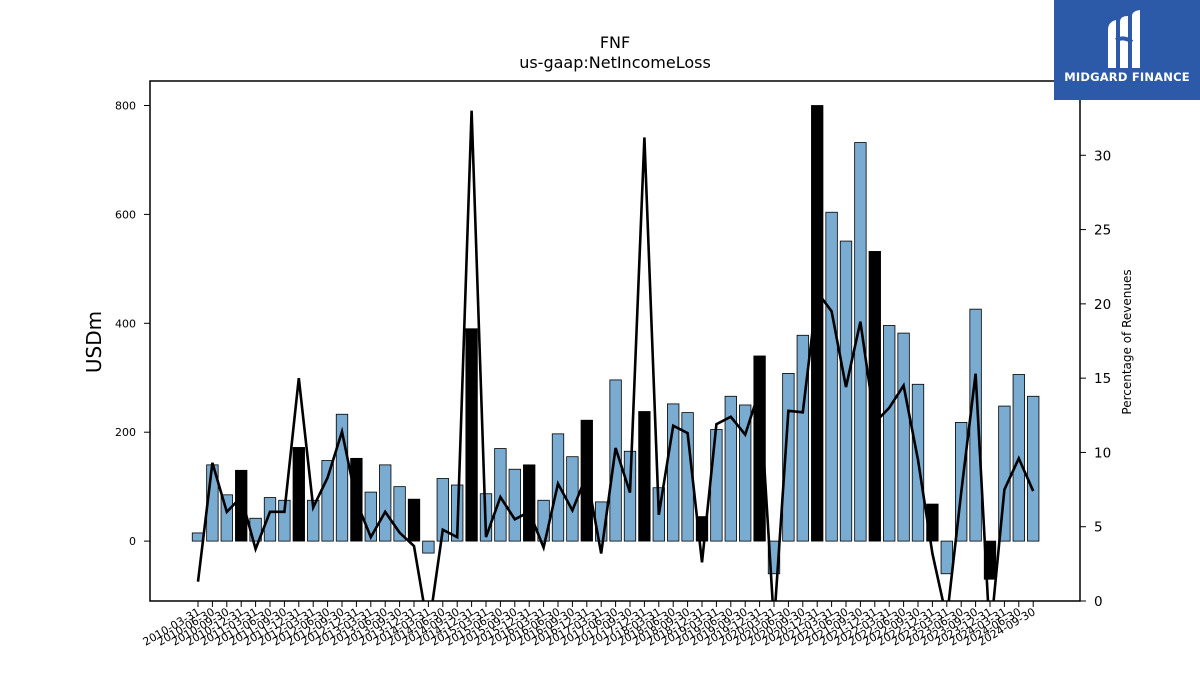 The image size is (1200, 675). Describe the element at coordinates (1102, 305) in the screenshot. I see `y2-tick-label: 20` at that location.